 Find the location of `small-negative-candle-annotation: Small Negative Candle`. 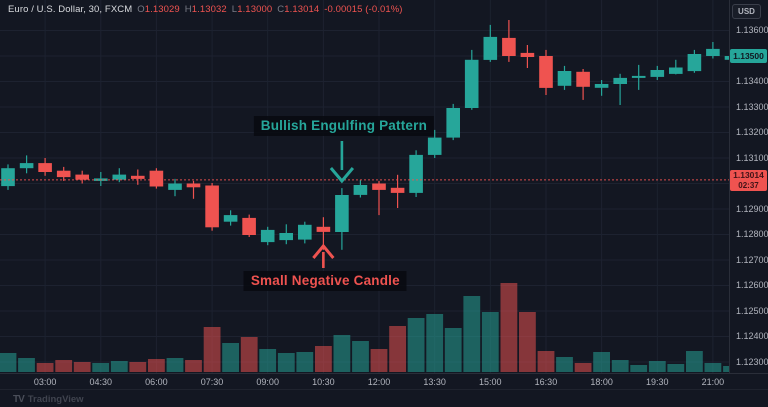

small-negative-candle-annotation: Small Negative Candle is located at coordinates (325, 281).